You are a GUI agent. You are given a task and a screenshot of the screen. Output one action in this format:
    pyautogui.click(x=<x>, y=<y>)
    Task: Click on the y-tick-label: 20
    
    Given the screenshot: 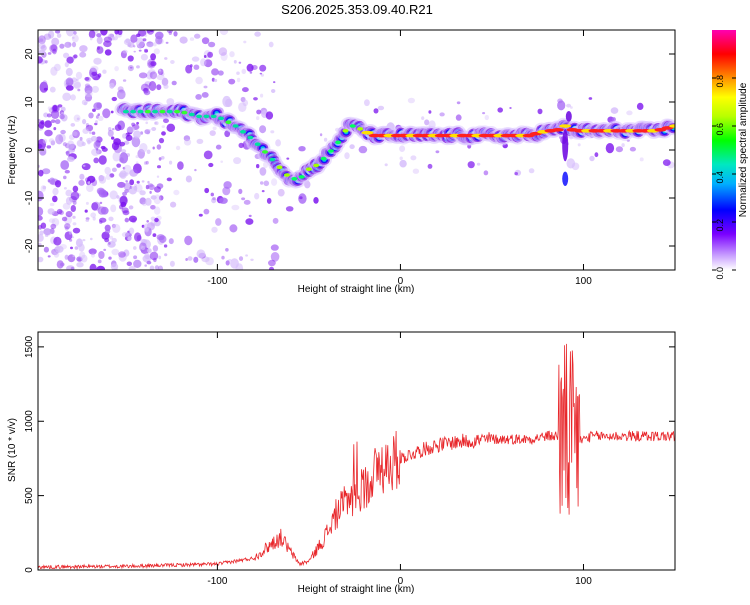 What is the action you would take?
    pyautogui.click(x=29, y=54)
    